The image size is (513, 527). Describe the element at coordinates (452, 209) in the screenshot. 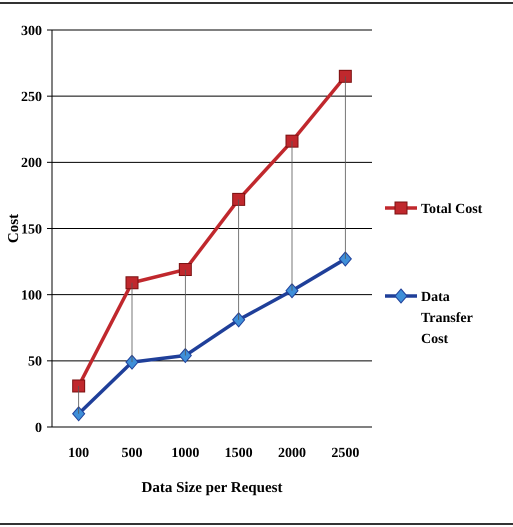

I see `legend-label: Total Cost` at that location.